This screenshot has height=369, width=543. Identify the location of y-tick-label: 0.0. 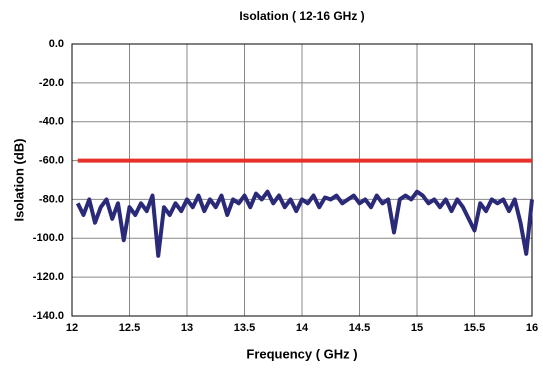
(56, 44).